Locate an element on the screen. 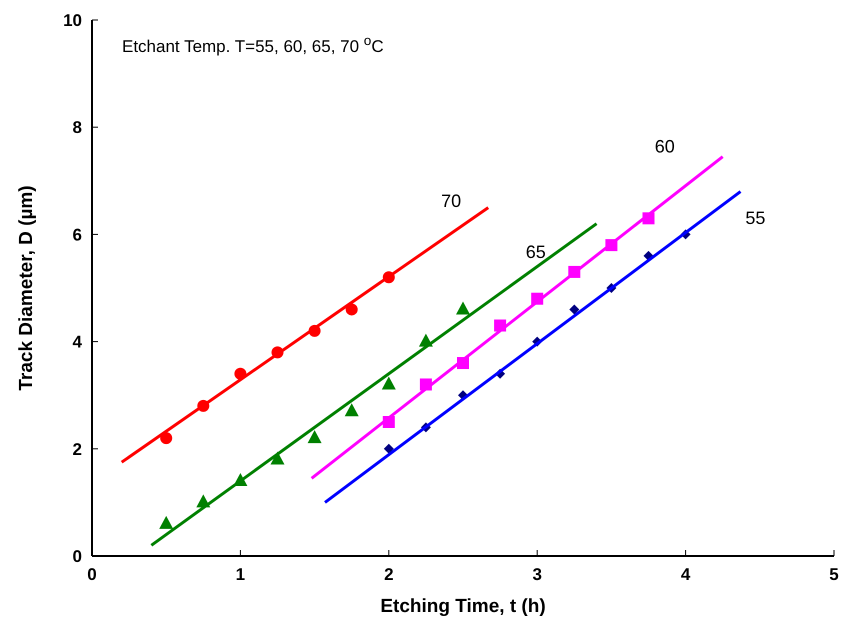  series-label: 70 is located at coordinates (451, 201).